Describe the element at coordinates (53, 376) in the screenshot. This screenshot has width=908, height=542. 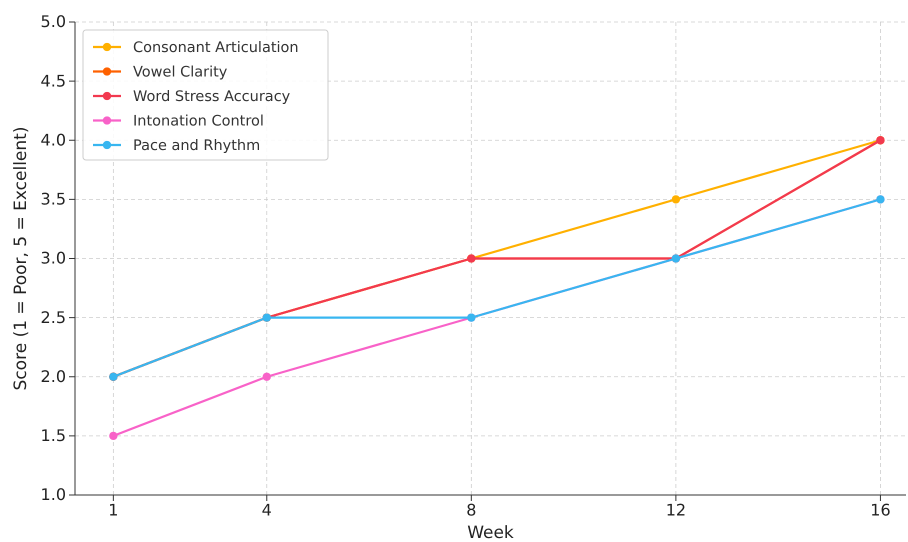
I see `y-tick-label: 2.0` at that location.